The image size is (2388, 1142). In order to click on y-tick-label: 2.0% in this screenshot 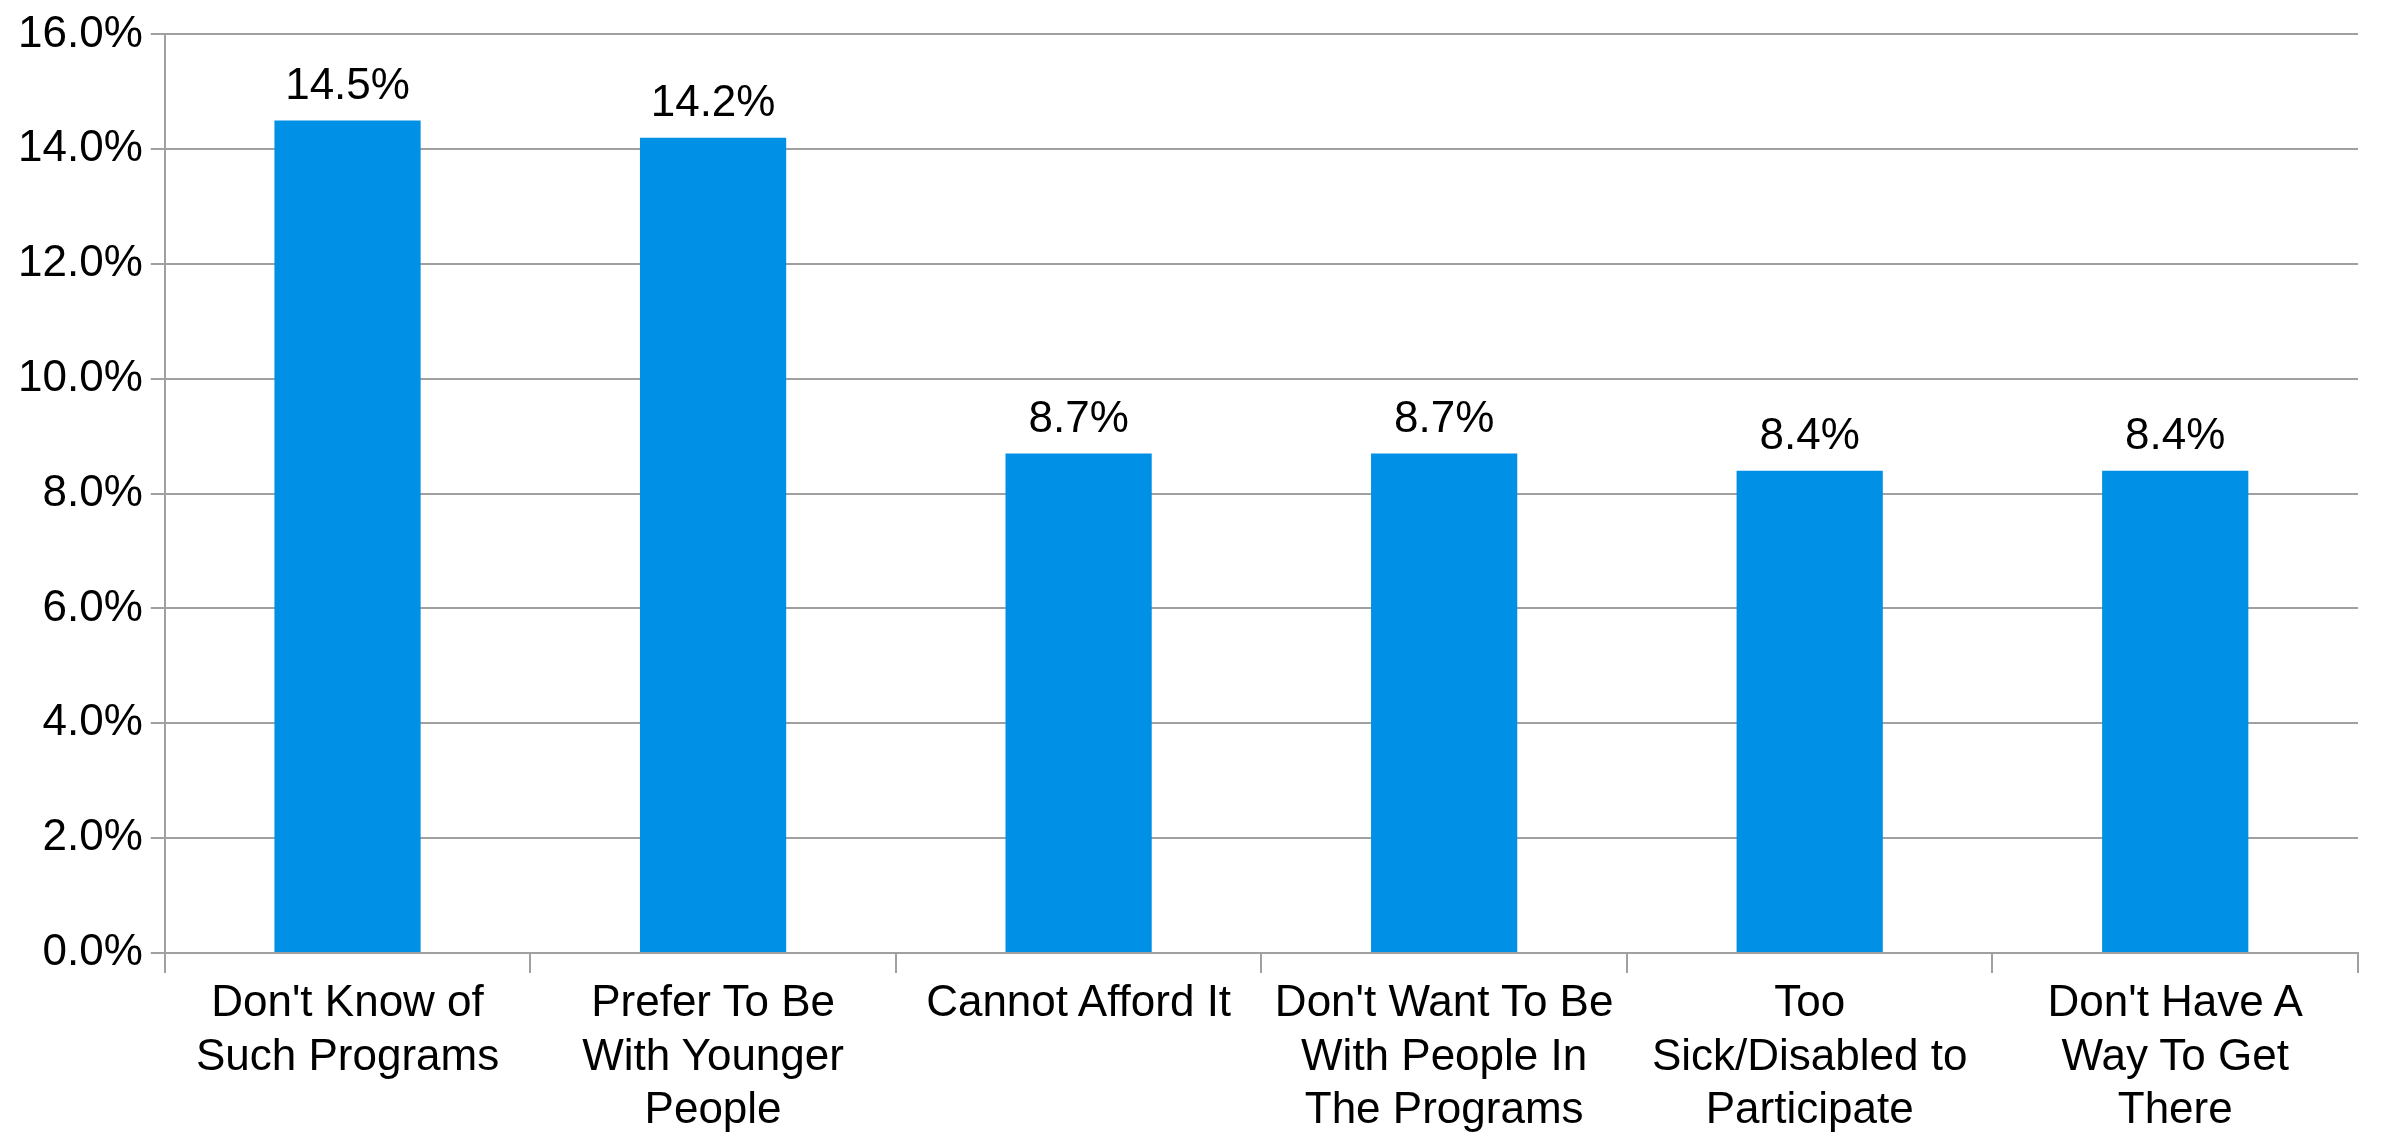, I will do `click(92, 835)`.